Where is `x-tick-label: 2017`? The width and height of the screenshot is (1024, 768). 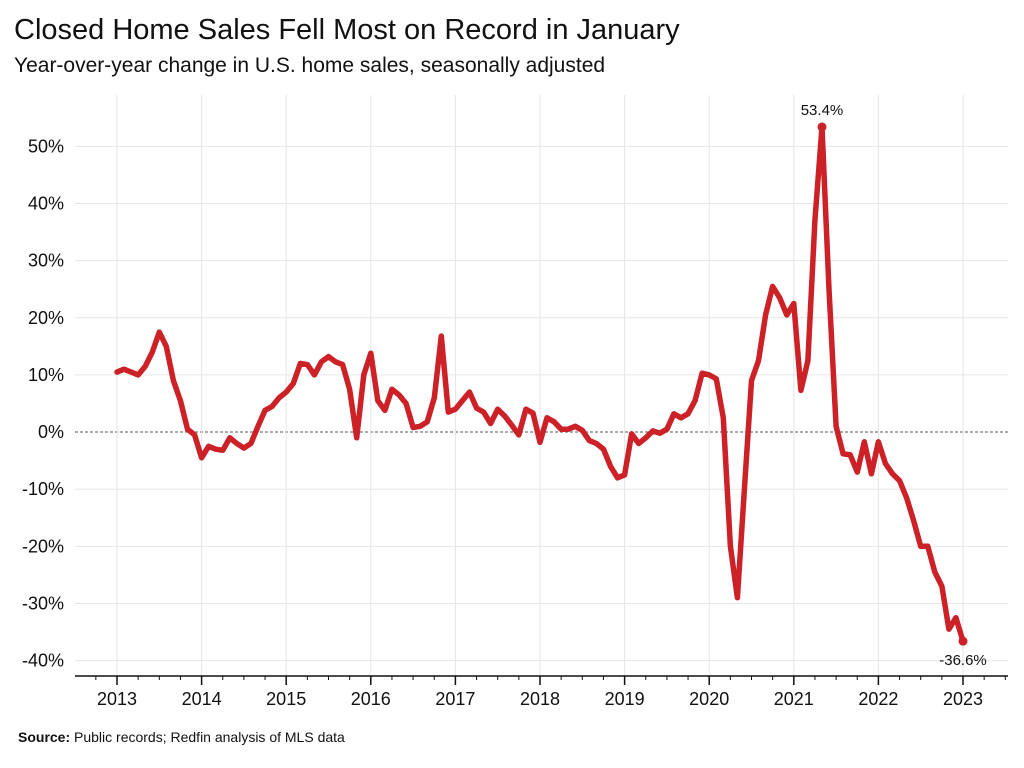
x-tick-label: 2017 is located at coordinates (455, 699).